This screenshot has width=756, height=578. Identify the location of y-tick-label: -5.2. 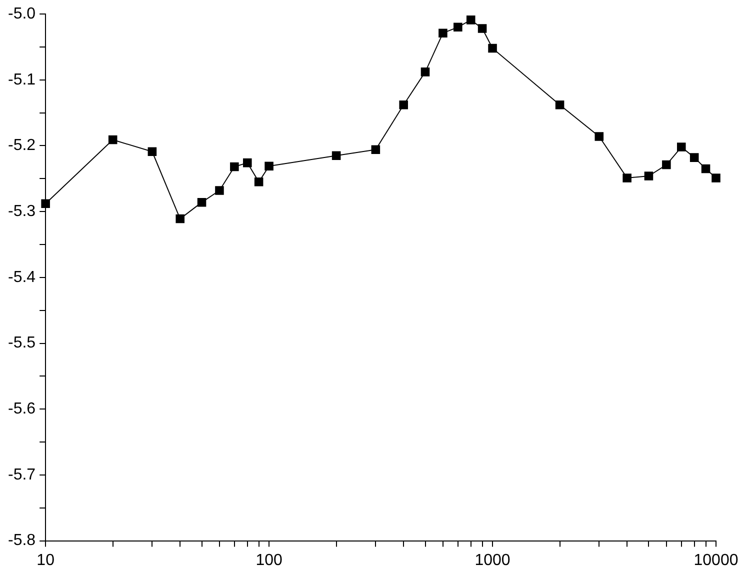
(22, 145).